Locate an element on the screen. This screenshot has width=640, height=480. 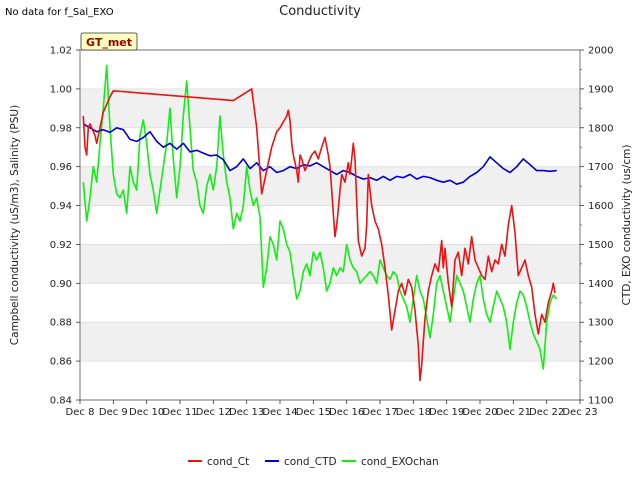
x-tick-label: Dec 16 is located at coordinates (346, 412).